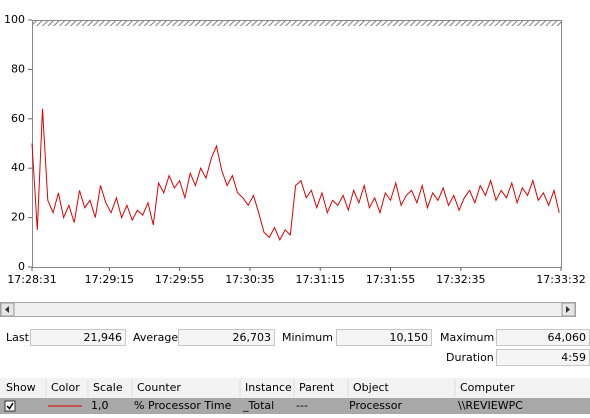 This screenshot has height=418, width=590. Describe the element at coordinates (296, 23) in the screenshot. I see `hatch-band` at that location.